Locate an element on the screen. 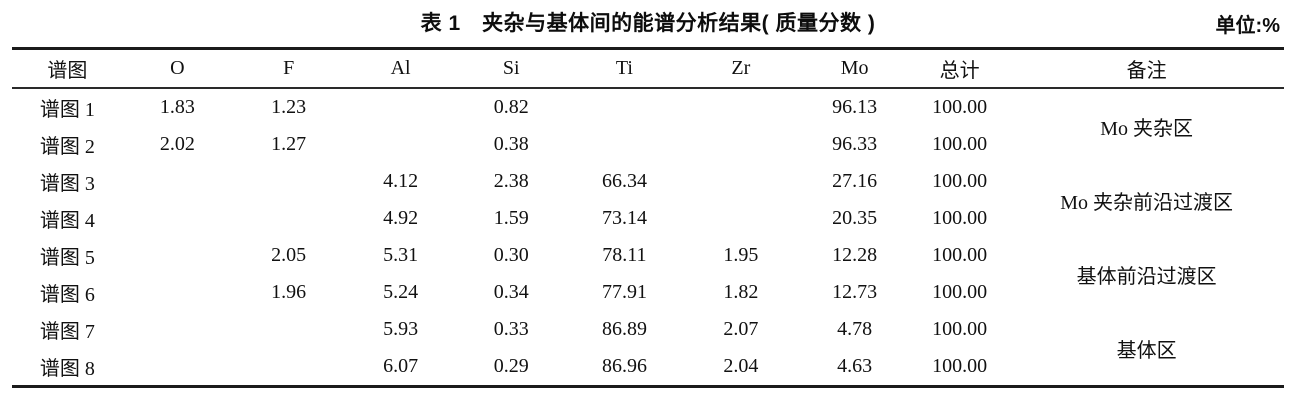 This screenshot has width=1296, height=401. table-title: 表 1 夹杂与基体间的能谱分析结果( 质量分数 ) is located at coordinates (648, 23).